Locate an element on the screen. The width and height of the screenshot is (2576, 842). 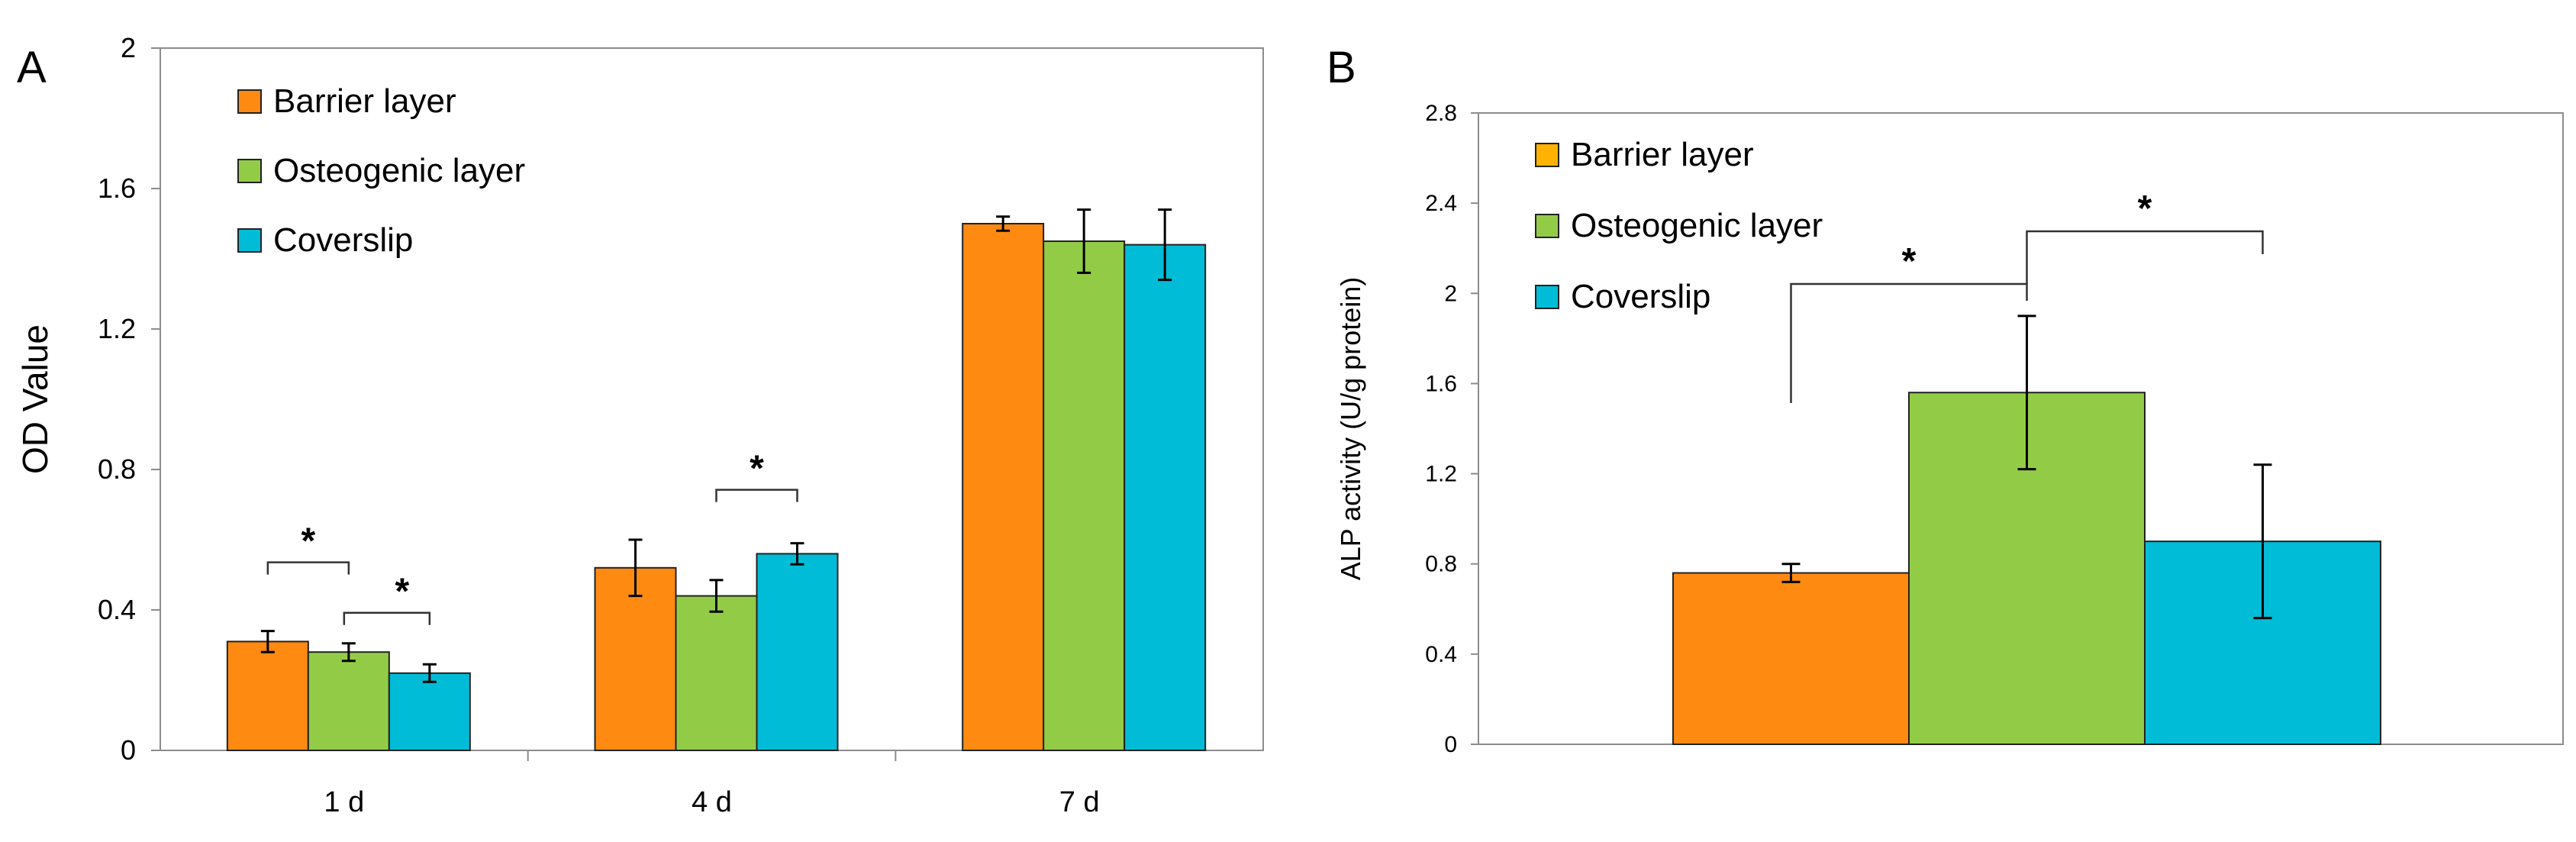
y-tick-label-b: 0.4 is located at coordinates (1441, 654).